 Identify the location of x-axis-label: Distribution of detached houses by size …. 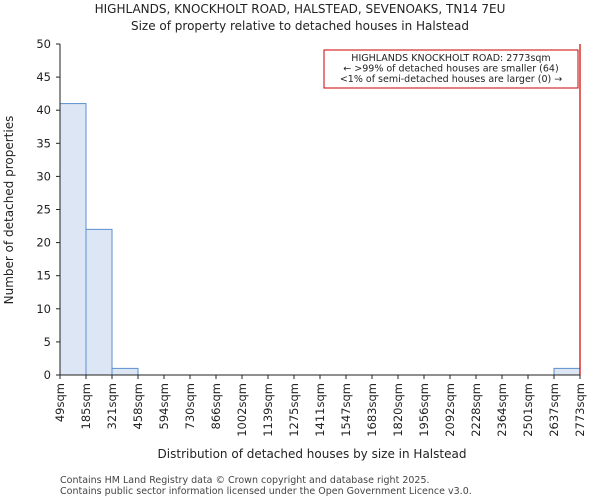
(312, 454).